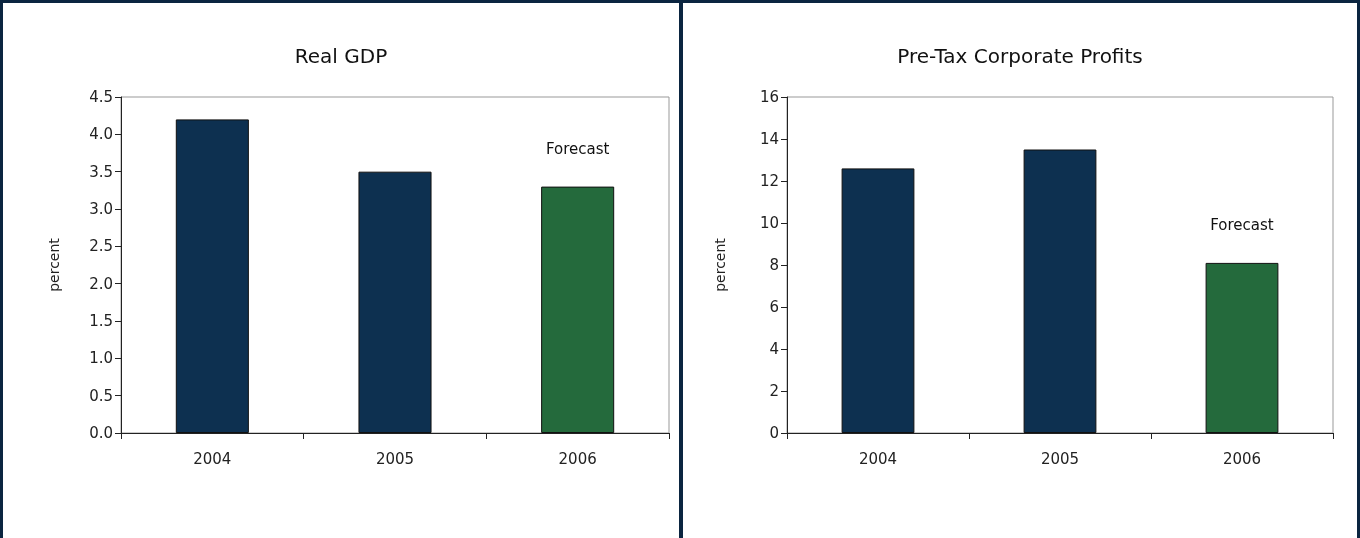 Image resolution: width=1360 pixels, height=538 pixels. What do you see at coordinates (101, 358) in the screenshot?
I see `y-tick-label: 1.0` at bounding box center [101, 358].